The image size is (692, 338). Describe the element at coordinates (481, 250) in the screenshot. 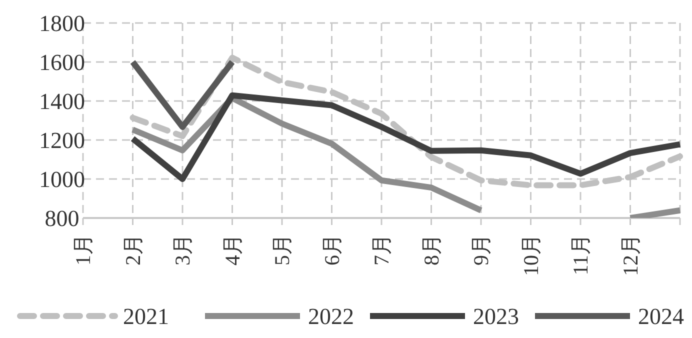

I see `x-tick-label: 9月` at that location.